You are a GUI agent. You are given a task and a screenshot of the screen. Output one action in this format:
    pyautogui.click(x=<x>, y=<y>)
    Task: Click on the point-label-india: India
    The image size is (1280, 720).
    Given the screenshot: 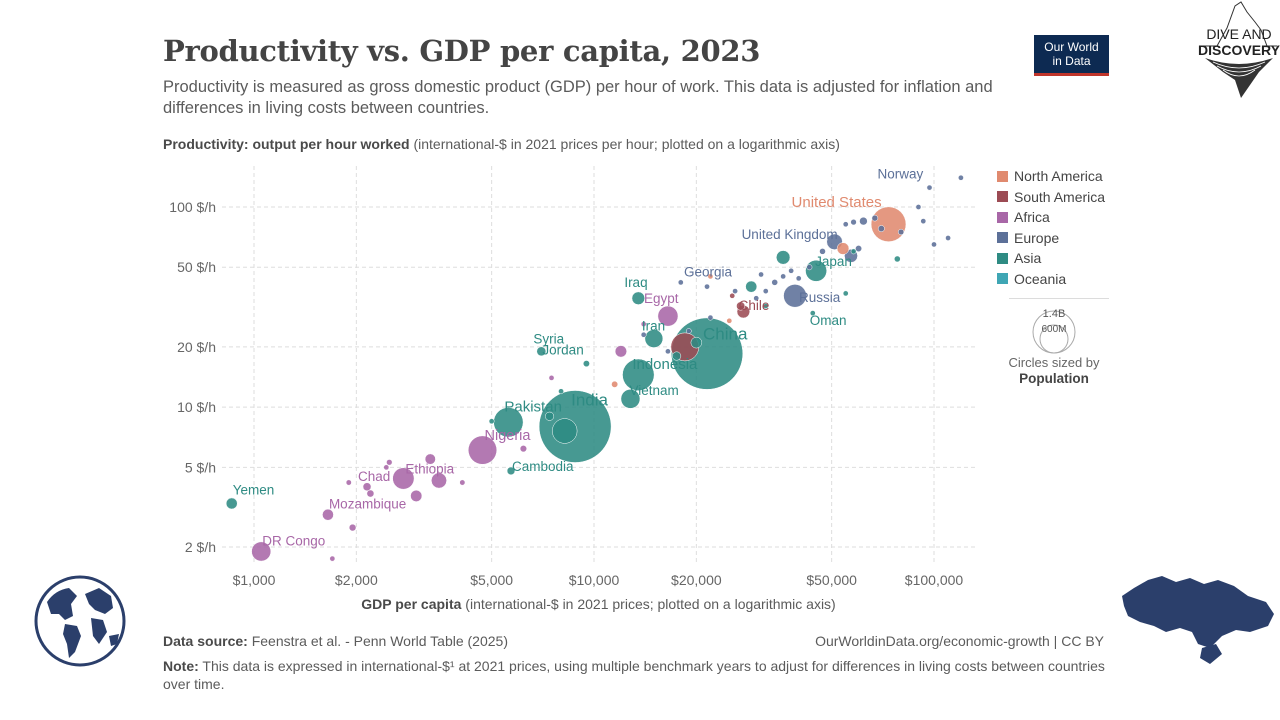 What is the action you would take?
    pyautogui.click(x=589, y=400)
    